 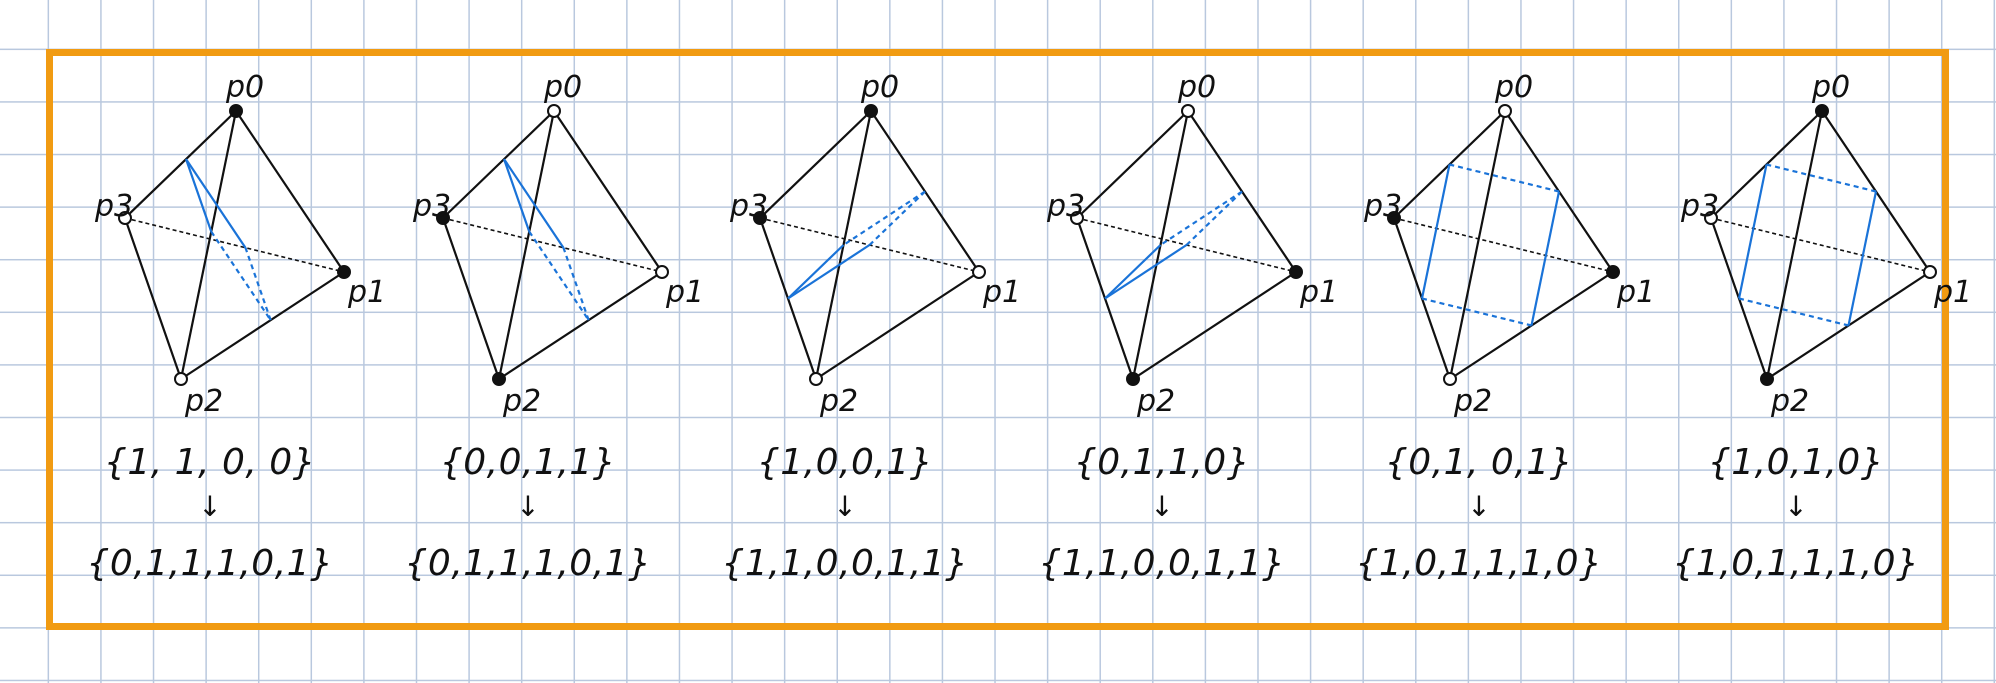 I want to click on tetrahedron-panel: p0 p1 p2 p3 {1,0,1,0} ↓ {1,0,1,1,1,0}, so click(x=1823, y=327).